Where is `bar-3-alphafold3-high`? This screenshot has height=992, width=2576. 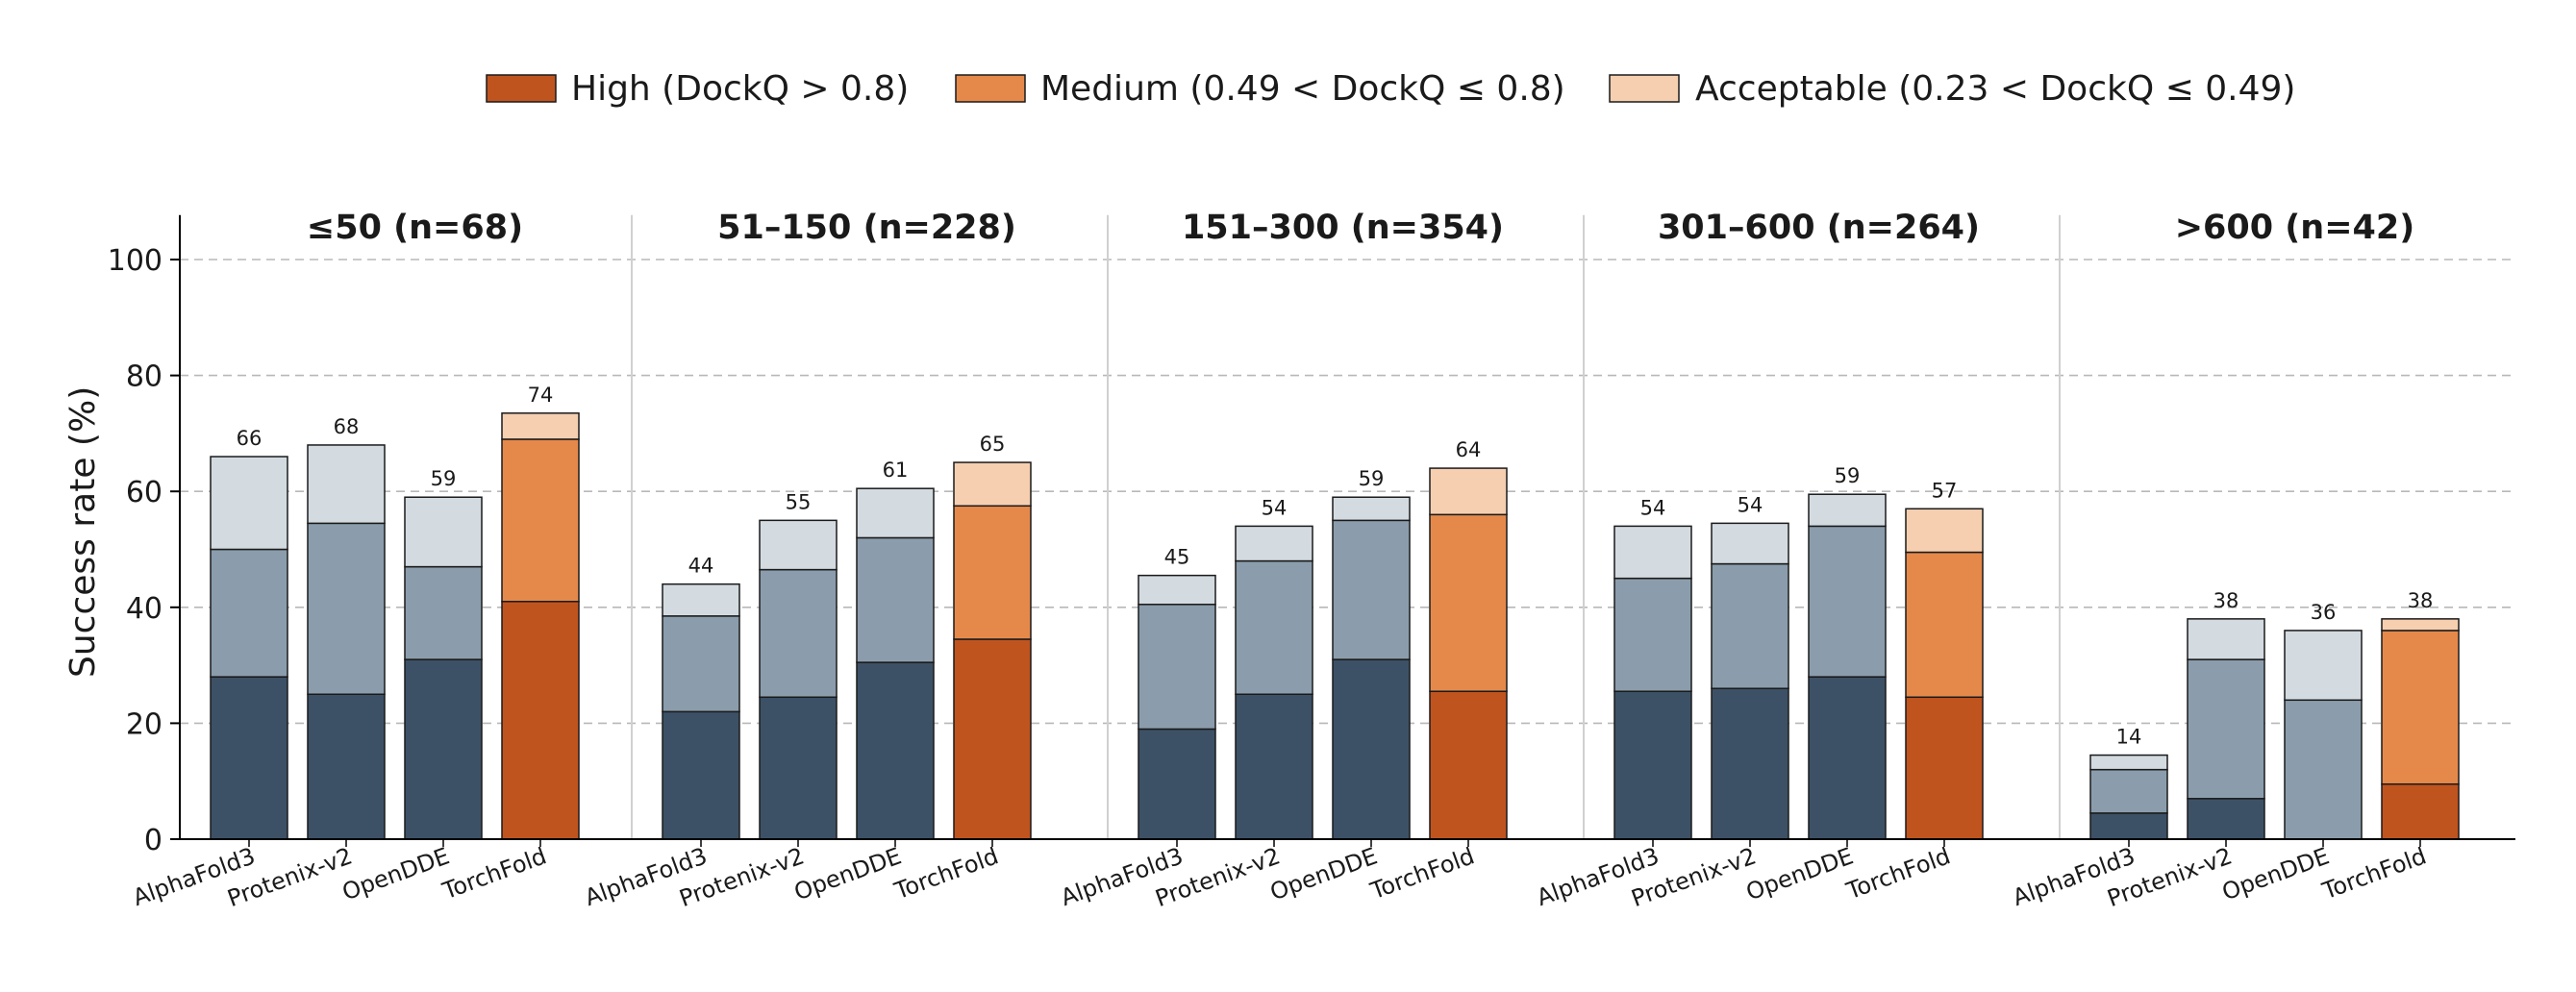
bar-3-alphafold3-high is located at coordinates (1177, 784).